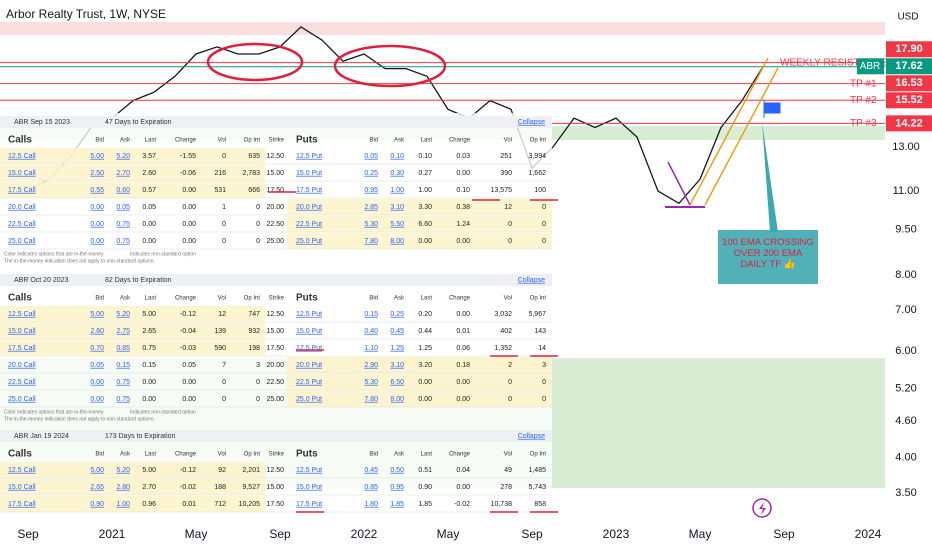 The width and height of the screenshot is (932, 550). I want to click on itm-bg, so click(132, 504).